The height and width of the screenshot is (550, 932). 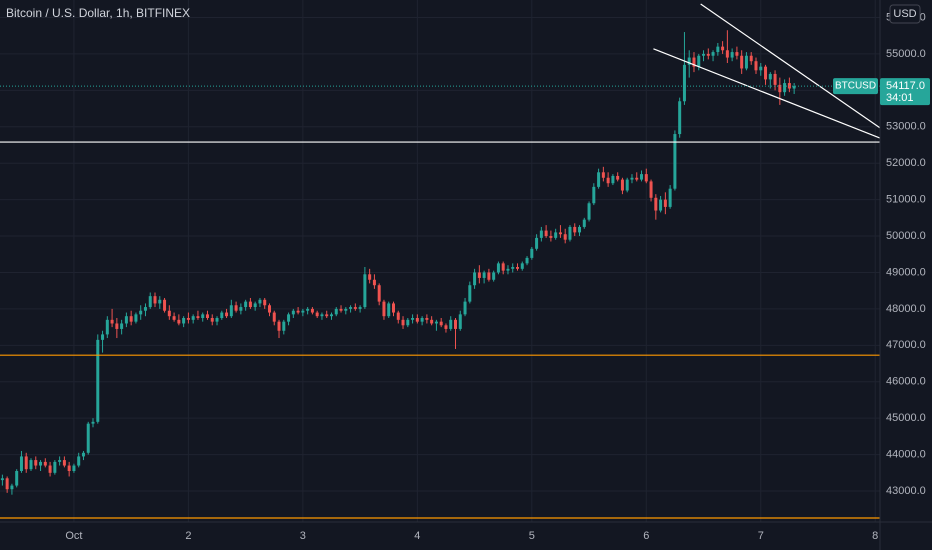 I want to click on symbol-label: BTCUSD, so click(x=855, y=86).